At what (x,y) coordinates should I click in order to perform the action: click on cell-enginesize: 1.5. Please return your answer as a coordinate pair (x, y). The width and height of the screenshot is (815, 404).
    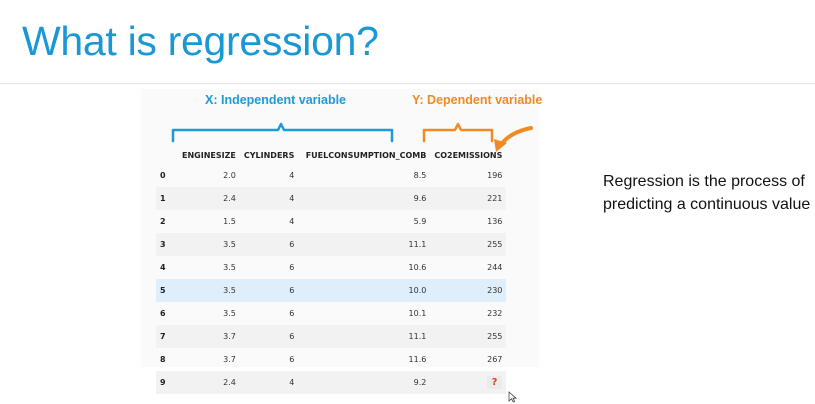
    Looking at the image, I should click on (229, 221).